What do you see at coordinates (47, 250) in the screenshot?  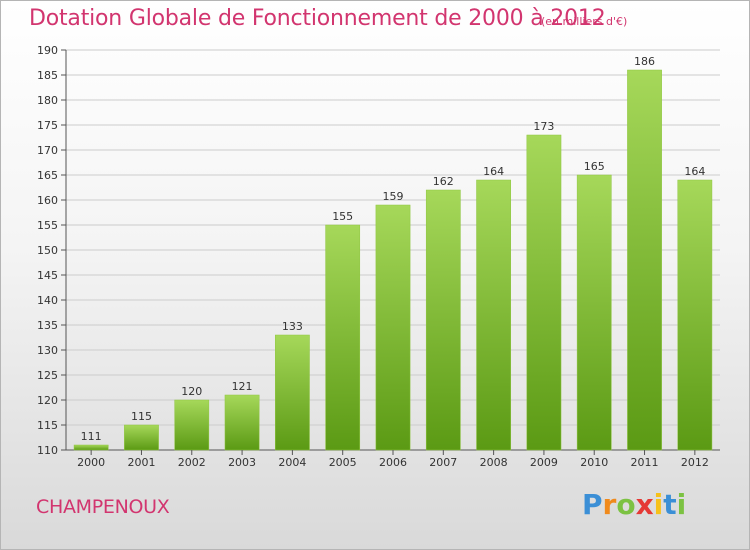 I see `y-tick-label: 150` at bounding box center [47, 250].